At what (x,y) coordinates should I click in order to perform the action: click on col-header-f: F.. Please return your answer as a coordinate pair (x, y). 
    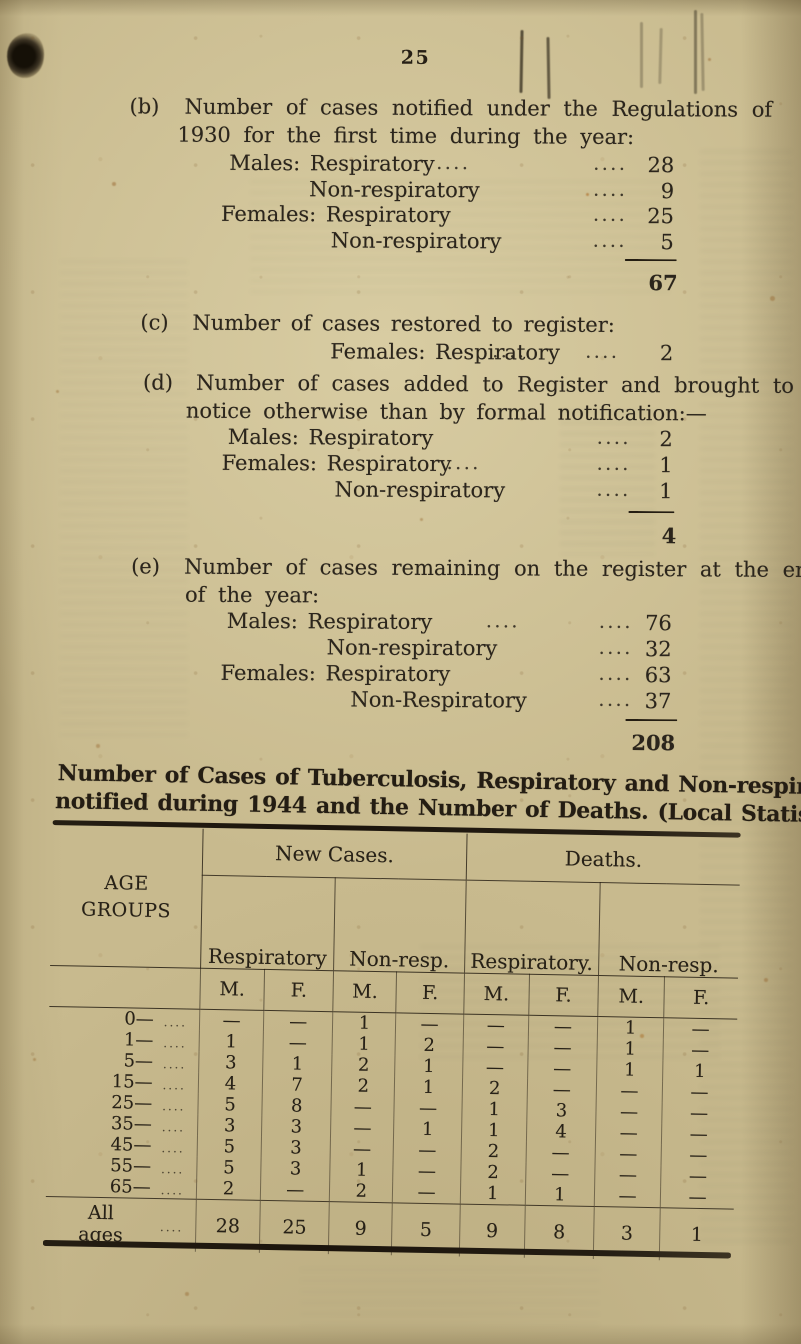
    Looking at the image, I should click on (430, 993).